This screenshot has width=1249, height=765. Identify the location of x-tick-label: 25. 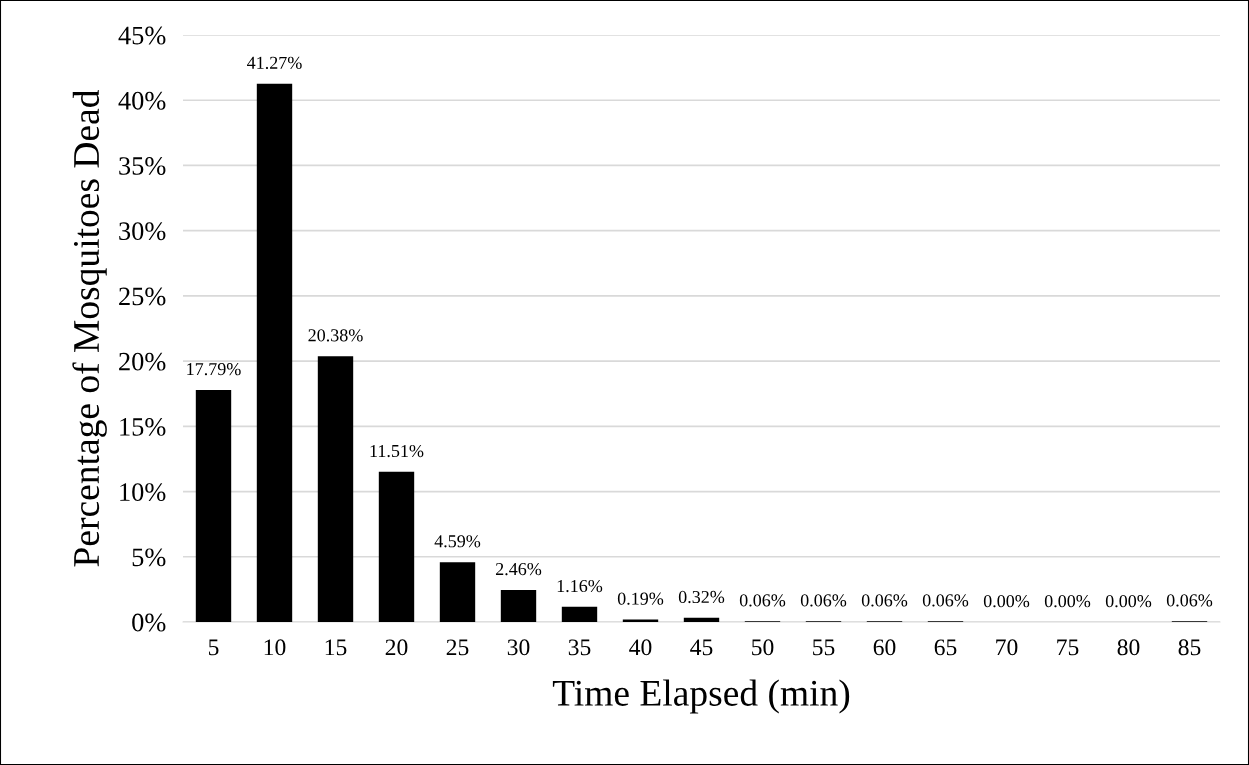
(457, 647).